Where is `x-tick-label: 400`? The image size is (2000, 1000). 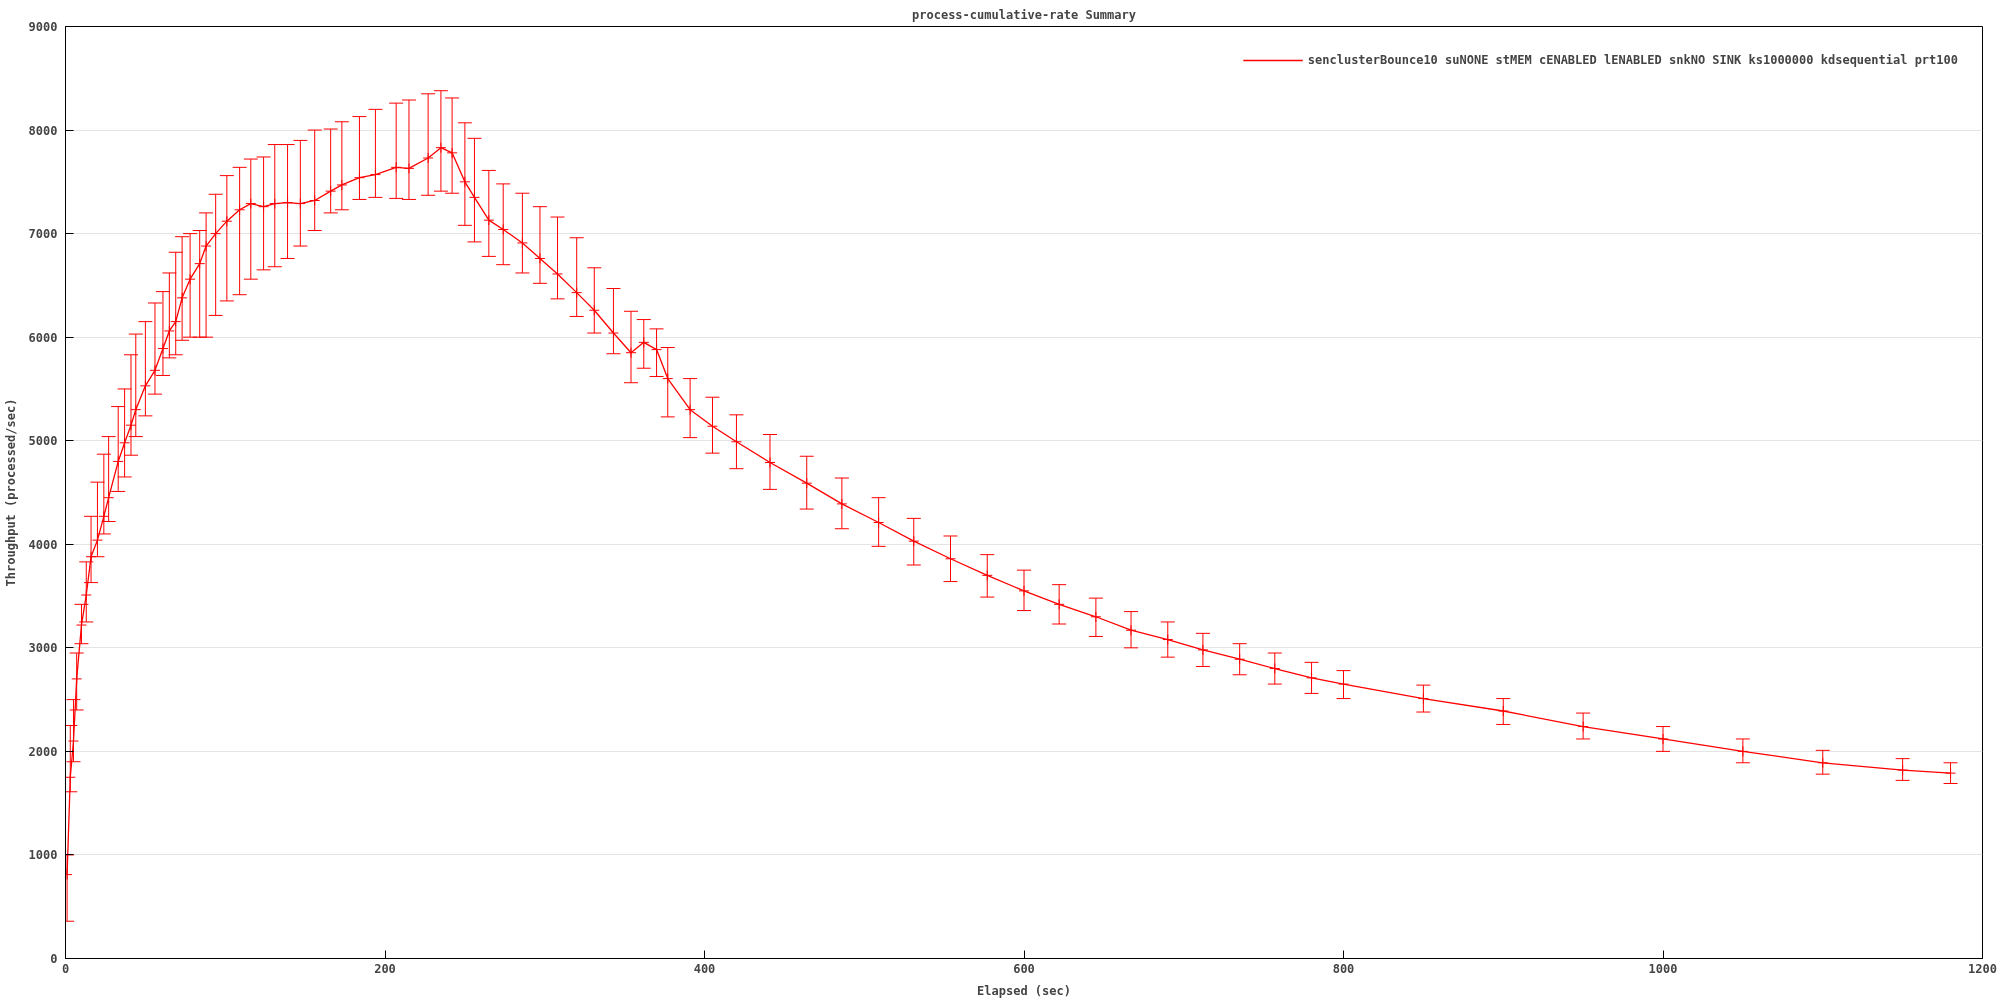
x-tick-label: 400 is located at coordinates (704, 968).